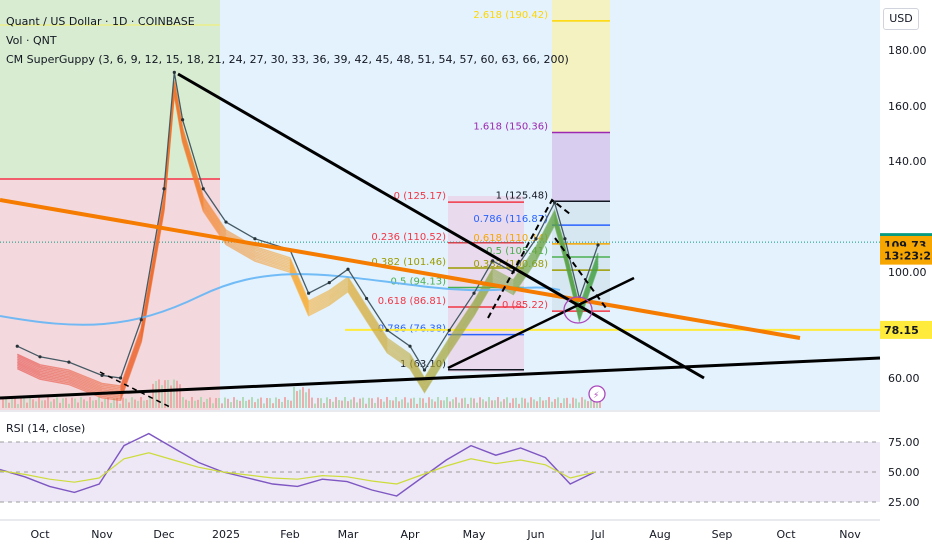  I want to click on currency-button: USD, so click(901, 19).